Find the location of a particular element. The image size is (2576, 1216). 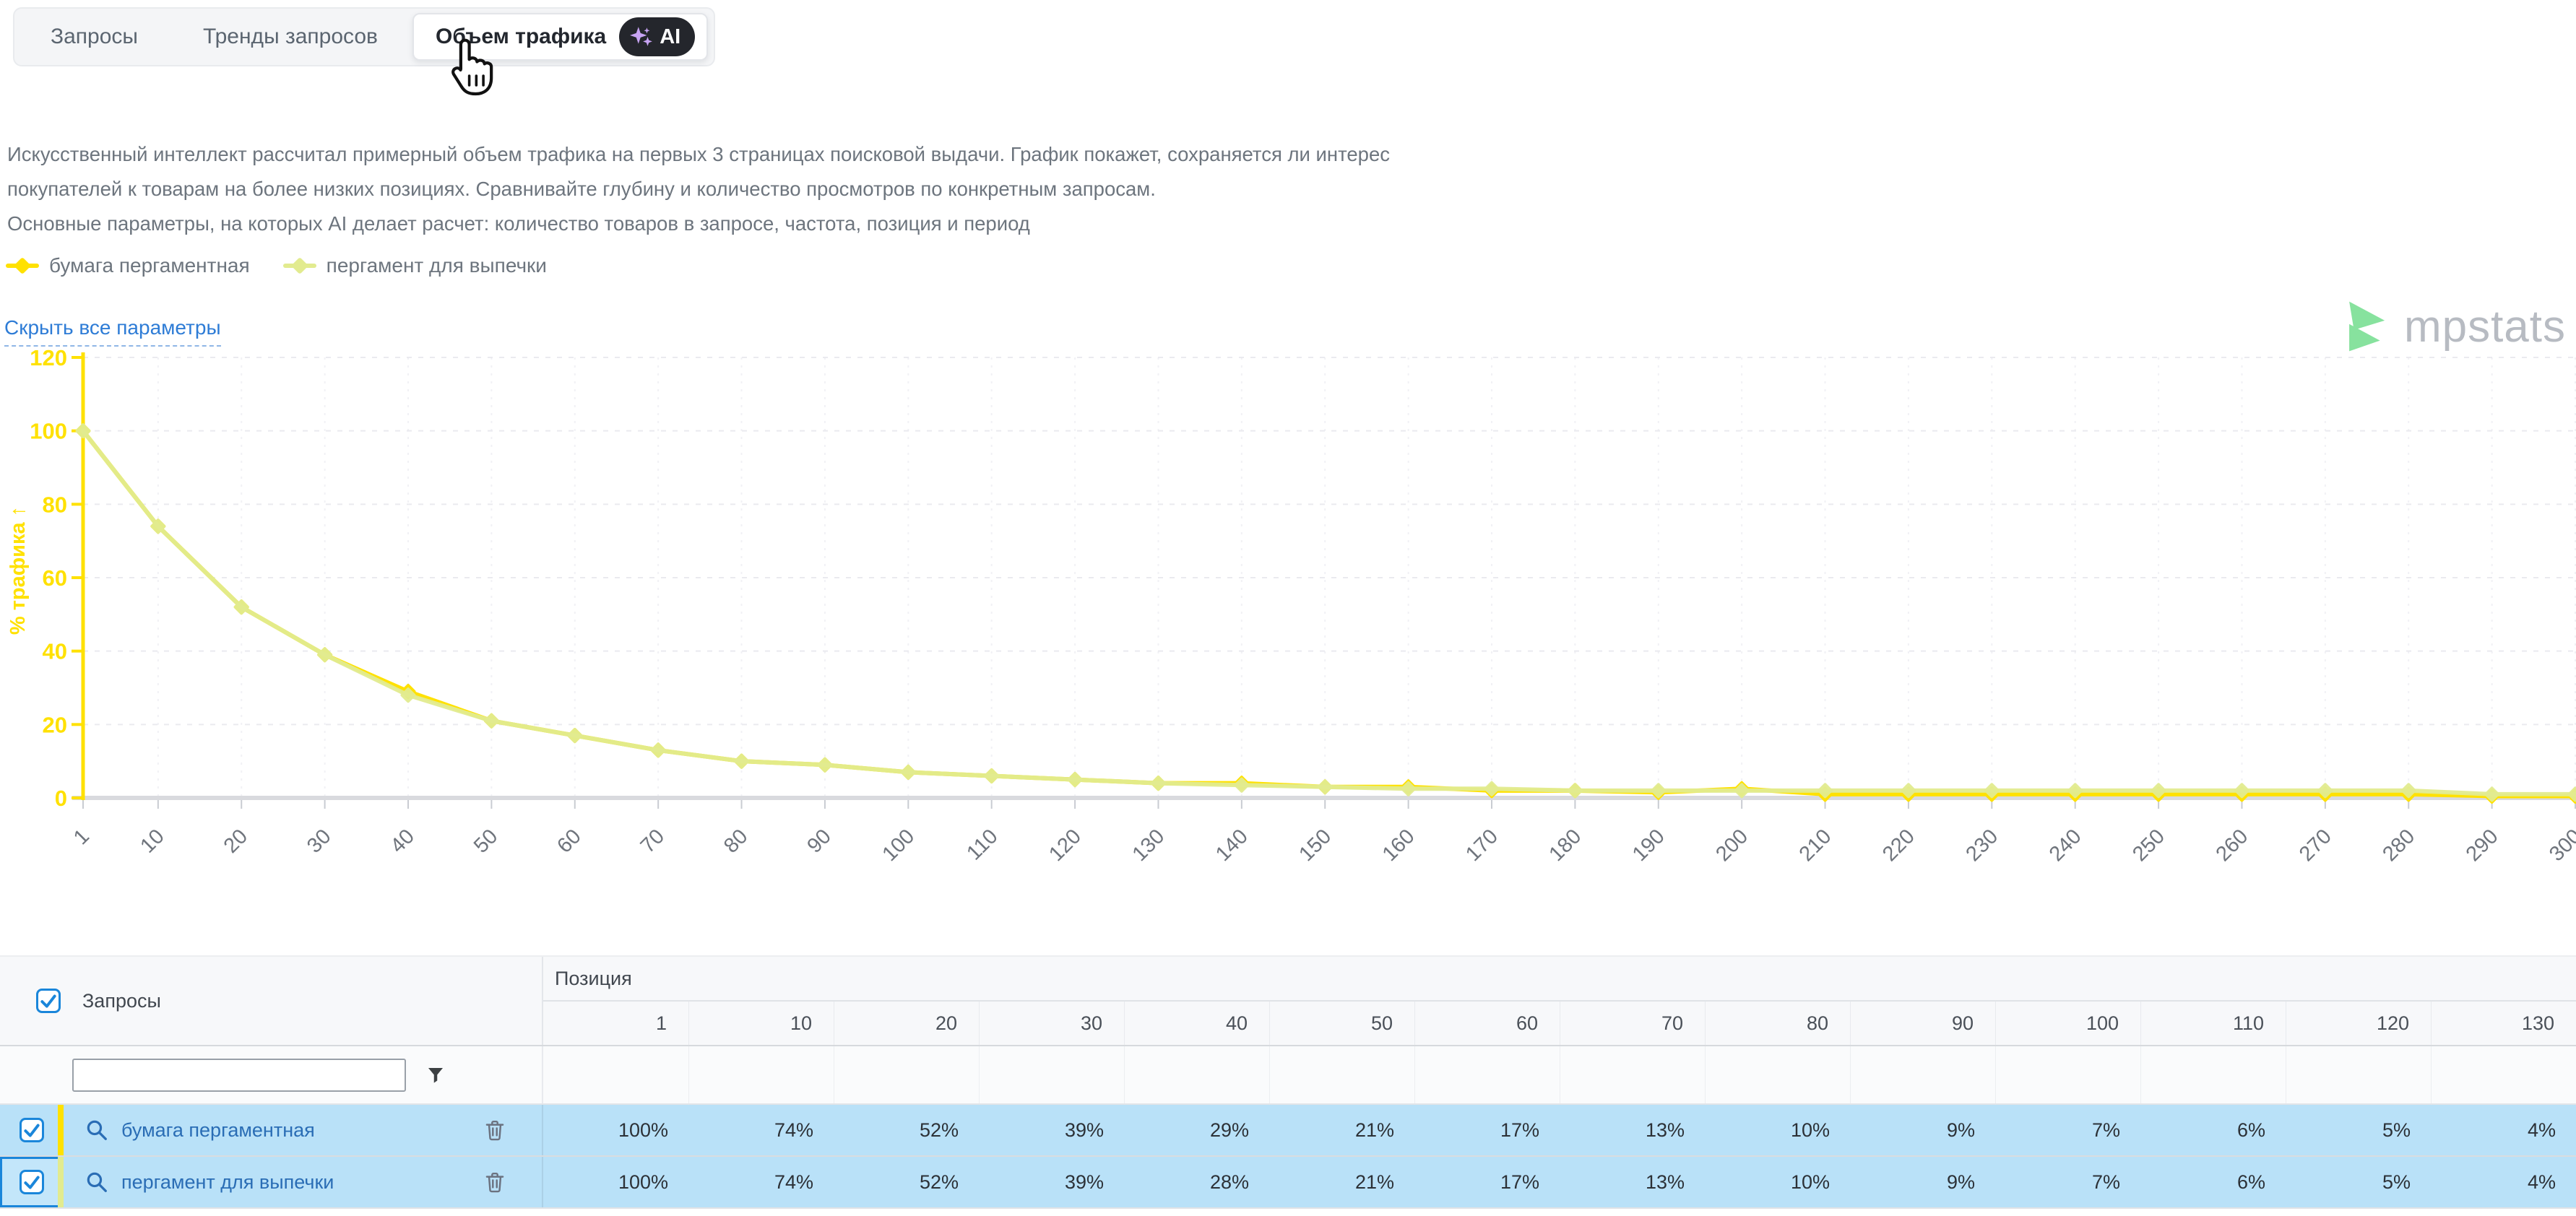

svg-text: 190 is located at coordinates (1648, 845).